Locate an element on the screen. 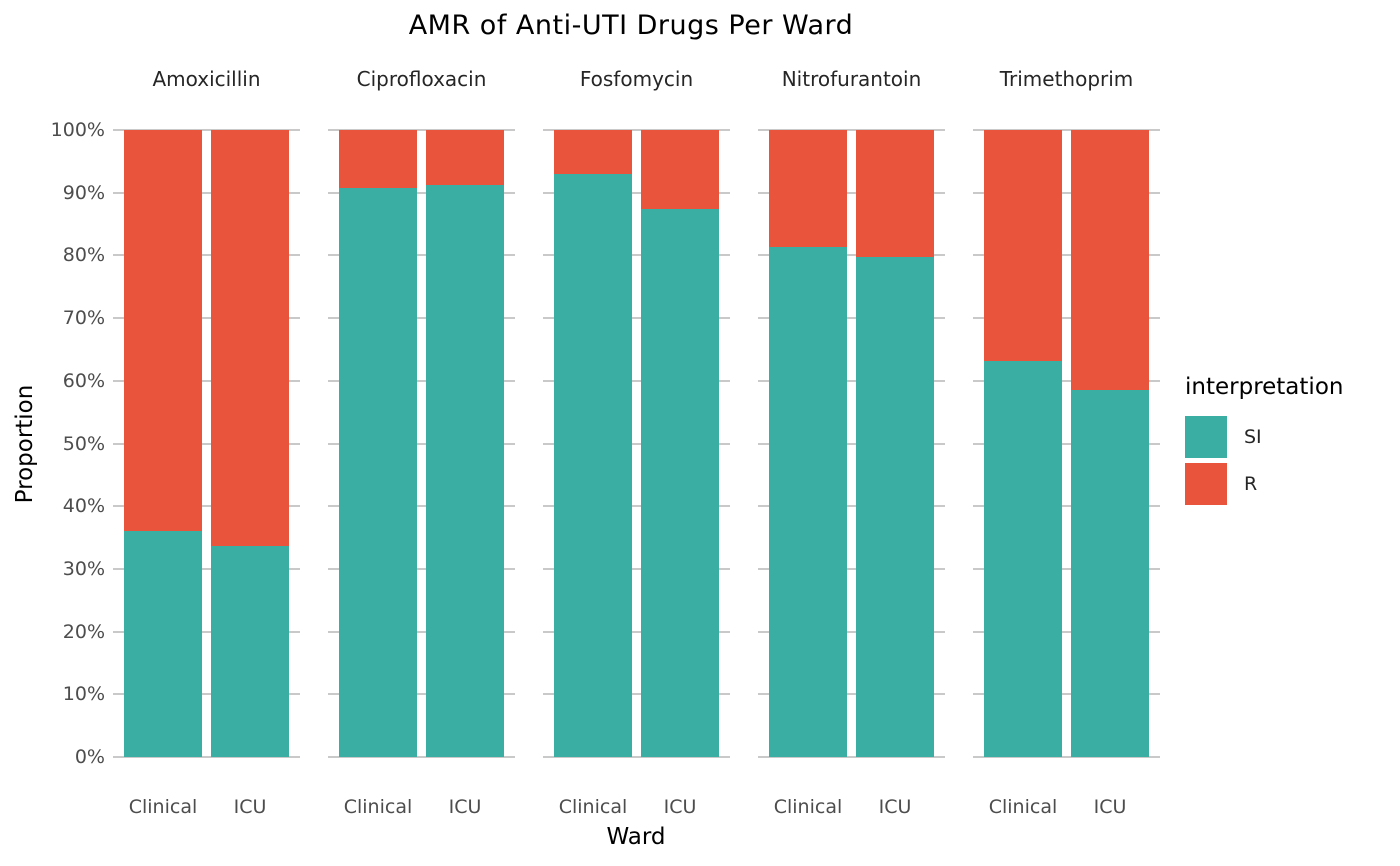 The height and width of the screenshot is (866, 1400). y-tick-label: 10% is located at coordinates (83, 694).